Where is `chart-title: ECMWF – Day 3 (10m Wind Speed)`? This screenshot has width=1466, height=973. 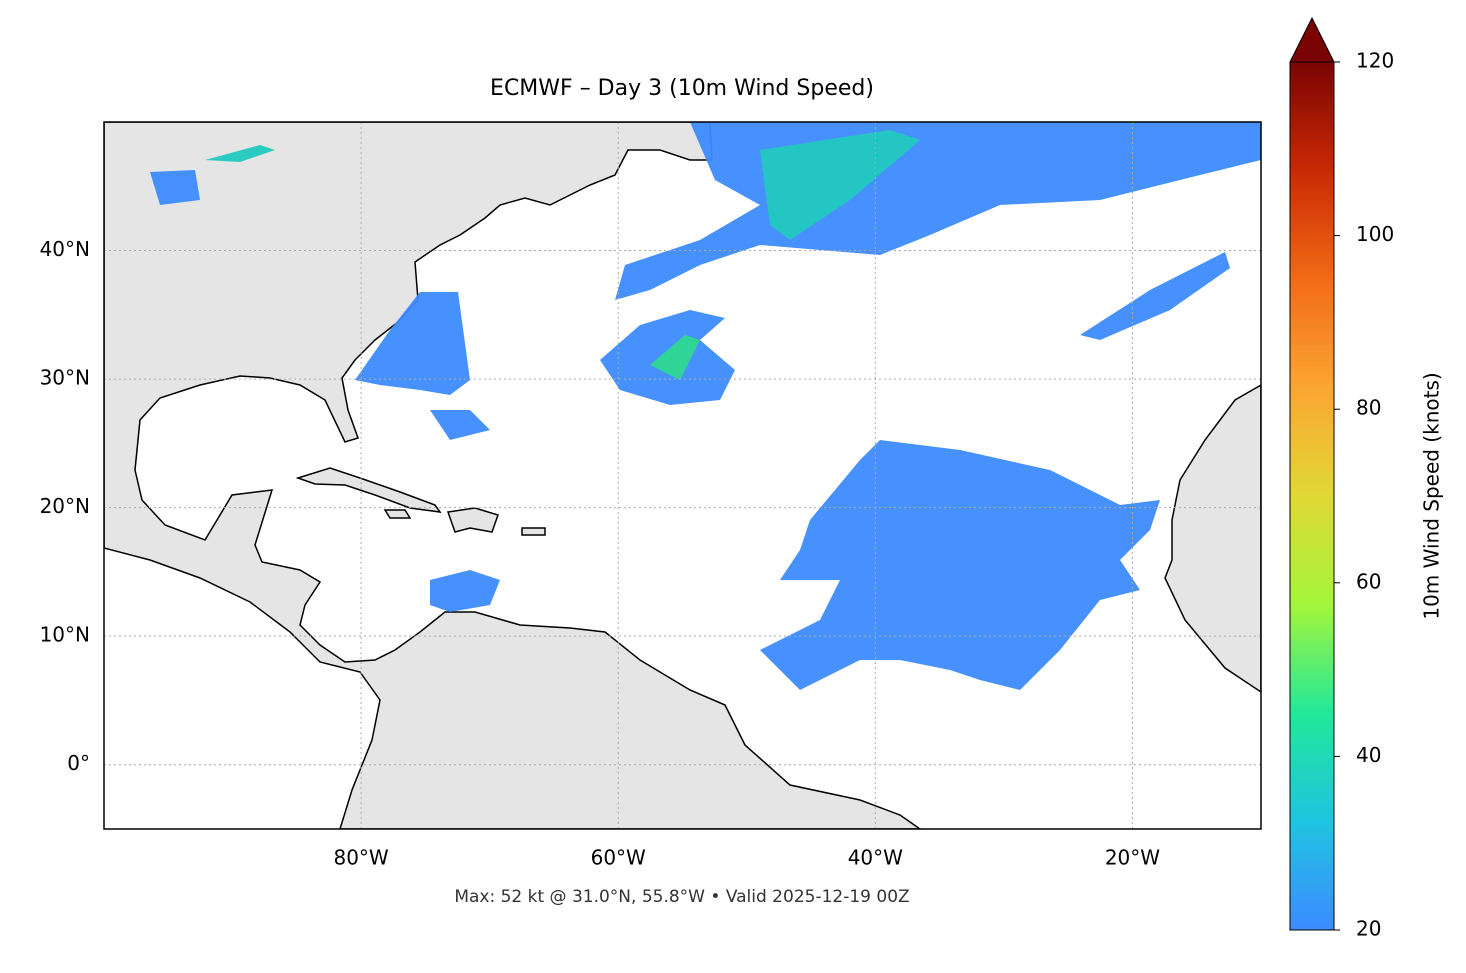
chart-title: ECMWF – Day 3 (10m Wind Speed) is located at coordinates (682, 88).